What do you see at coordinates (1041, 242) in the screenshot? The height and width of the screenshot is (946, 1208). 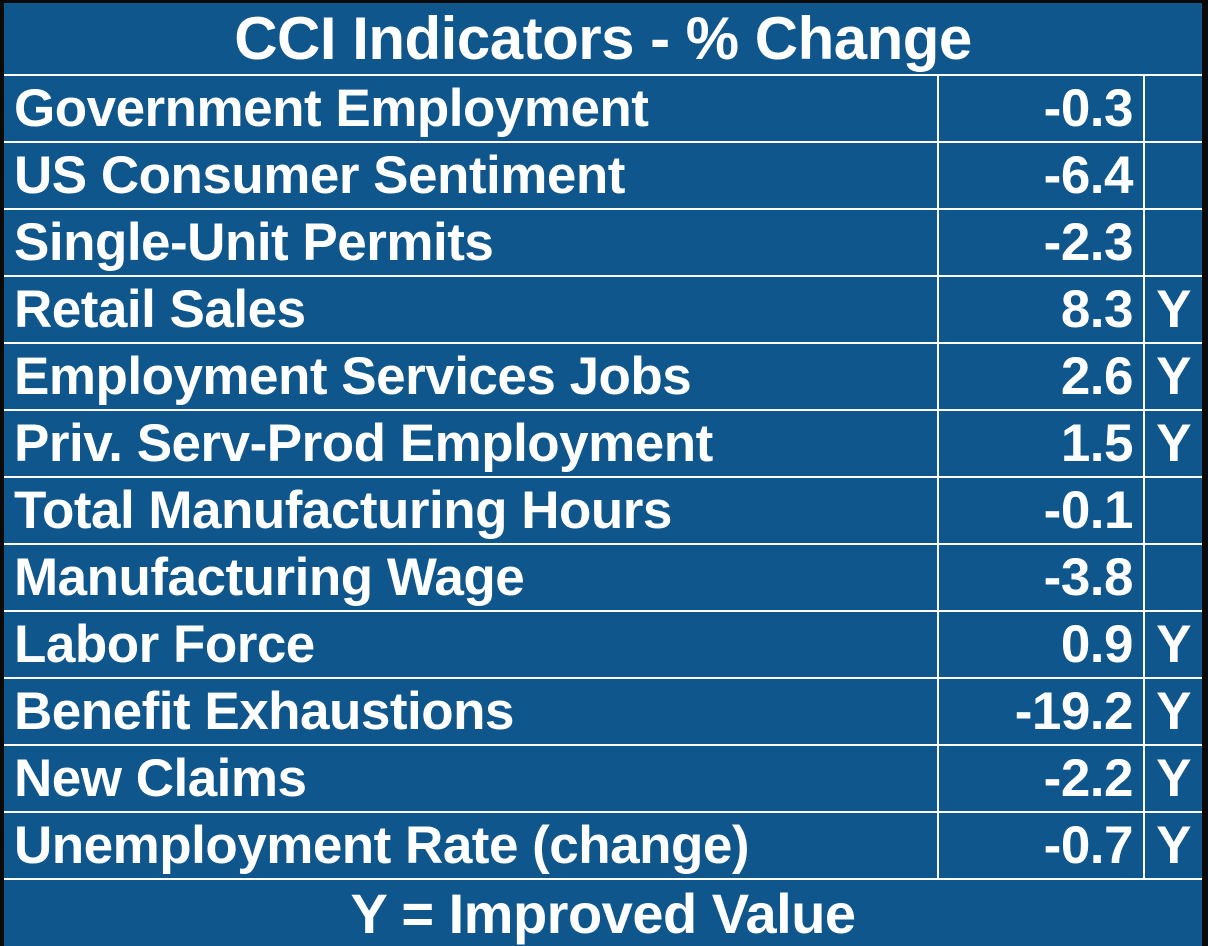 I see `row-value-single-unit-permits: -2.3` at bounding box center [1041, 242].